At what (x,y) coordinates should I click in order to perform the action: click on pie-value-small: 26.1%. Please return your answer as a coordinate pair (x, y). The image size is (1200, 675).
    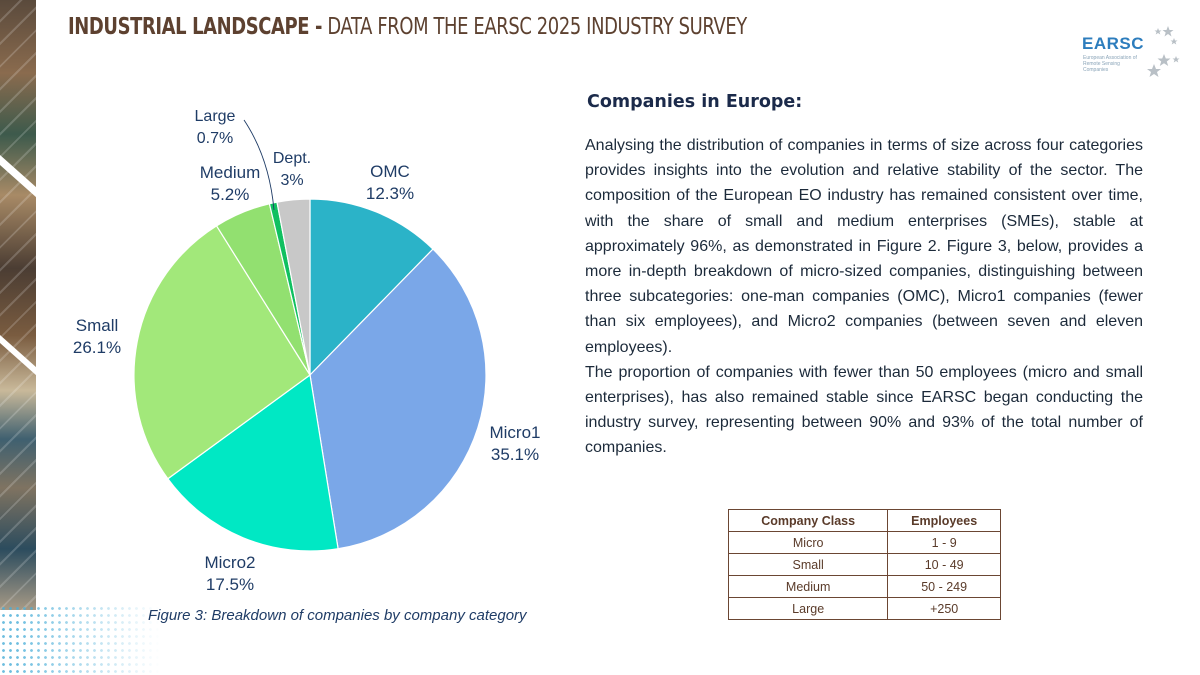
    Looking at the image, I should click on (97, 347).